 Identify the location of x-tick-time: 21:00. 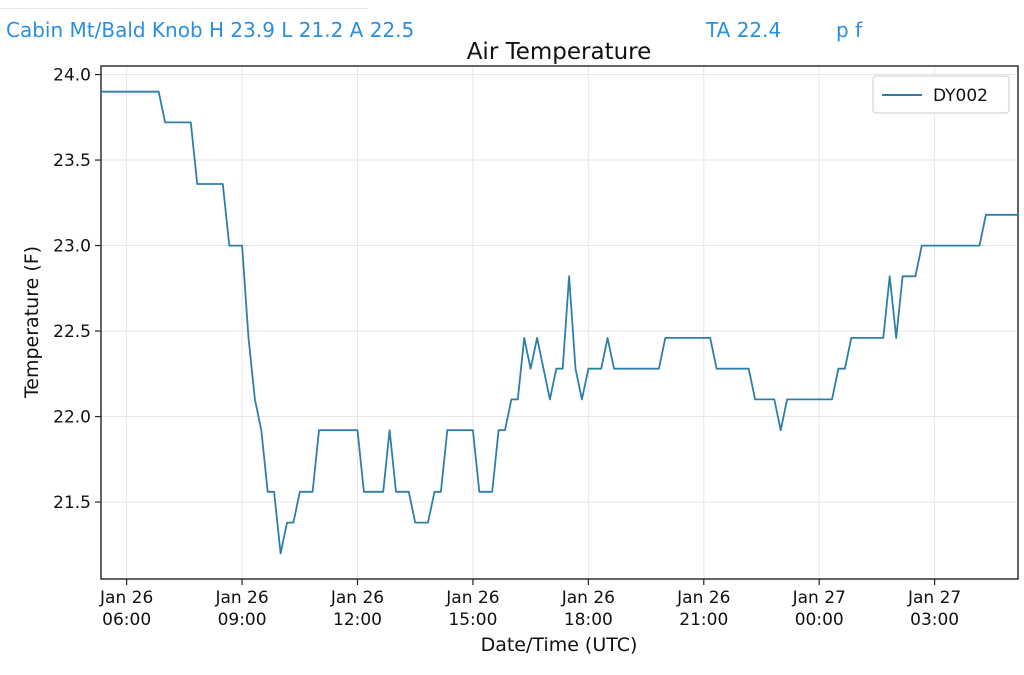
(703, 620).